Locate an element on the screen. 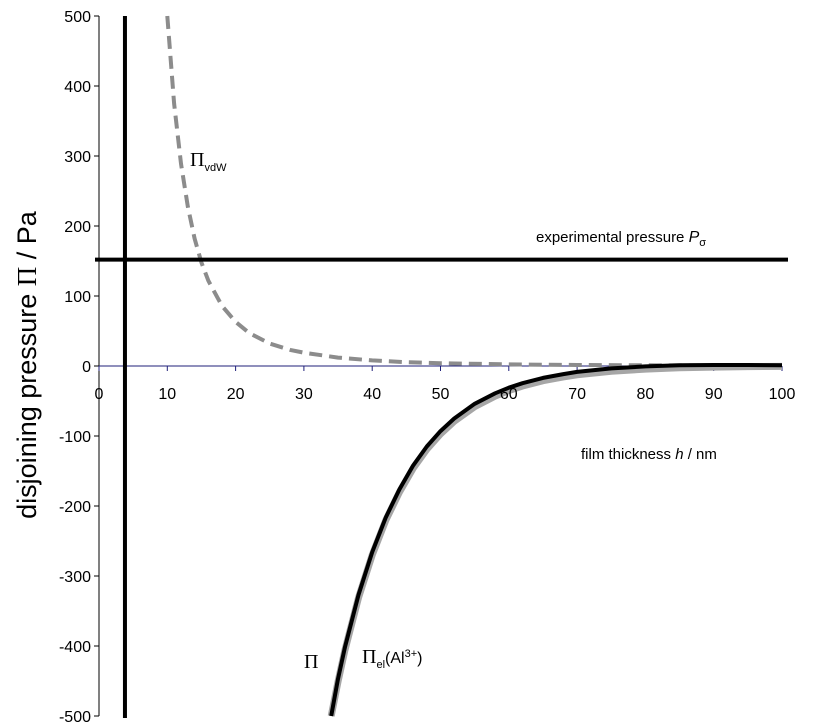 This screenshot has width=814, height=728. series-label-vdw: ΠvdW is located at coordinates (208, 161).